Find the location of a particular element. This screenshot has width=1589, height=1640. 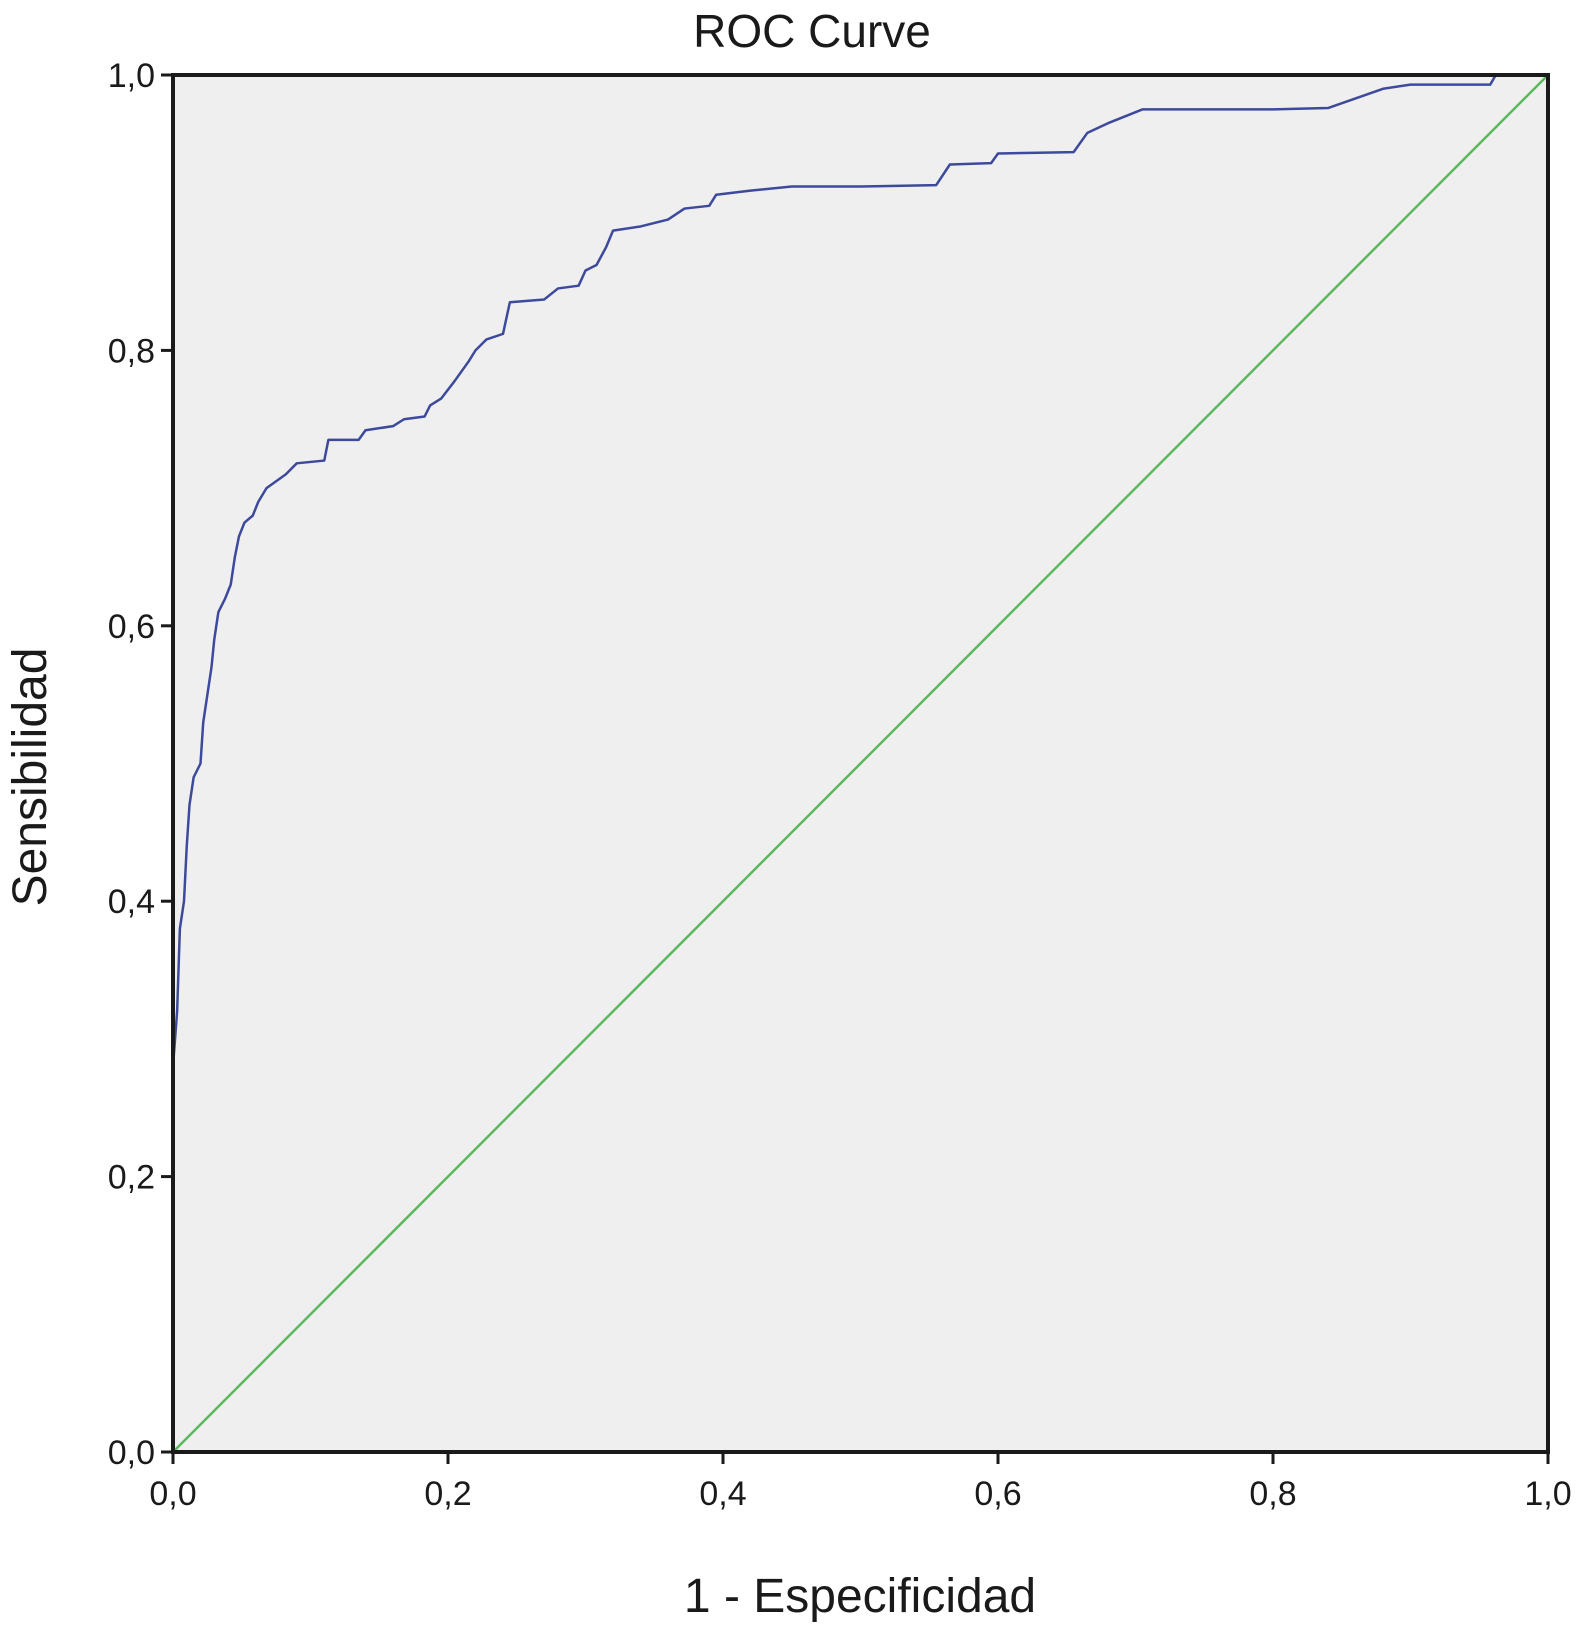

x-axis-label: 1 - Especificidad is located at coordinates (860, 1596).